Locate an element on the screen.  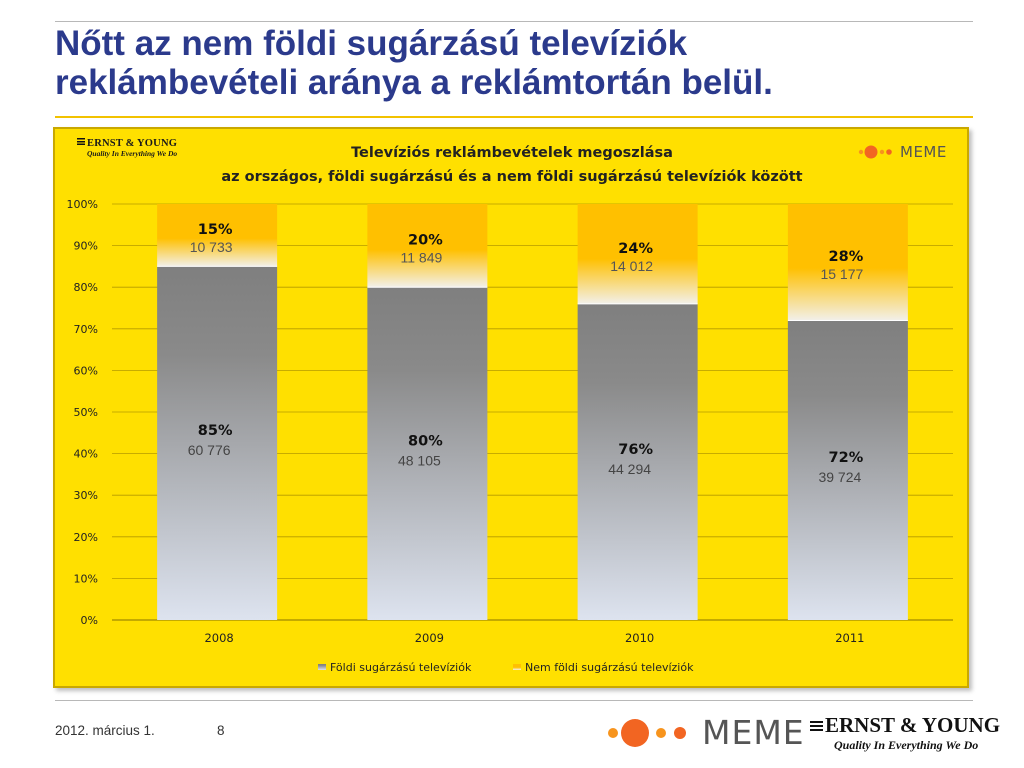
data-label-amount: 10 733 is located at coordinates (211, 247).